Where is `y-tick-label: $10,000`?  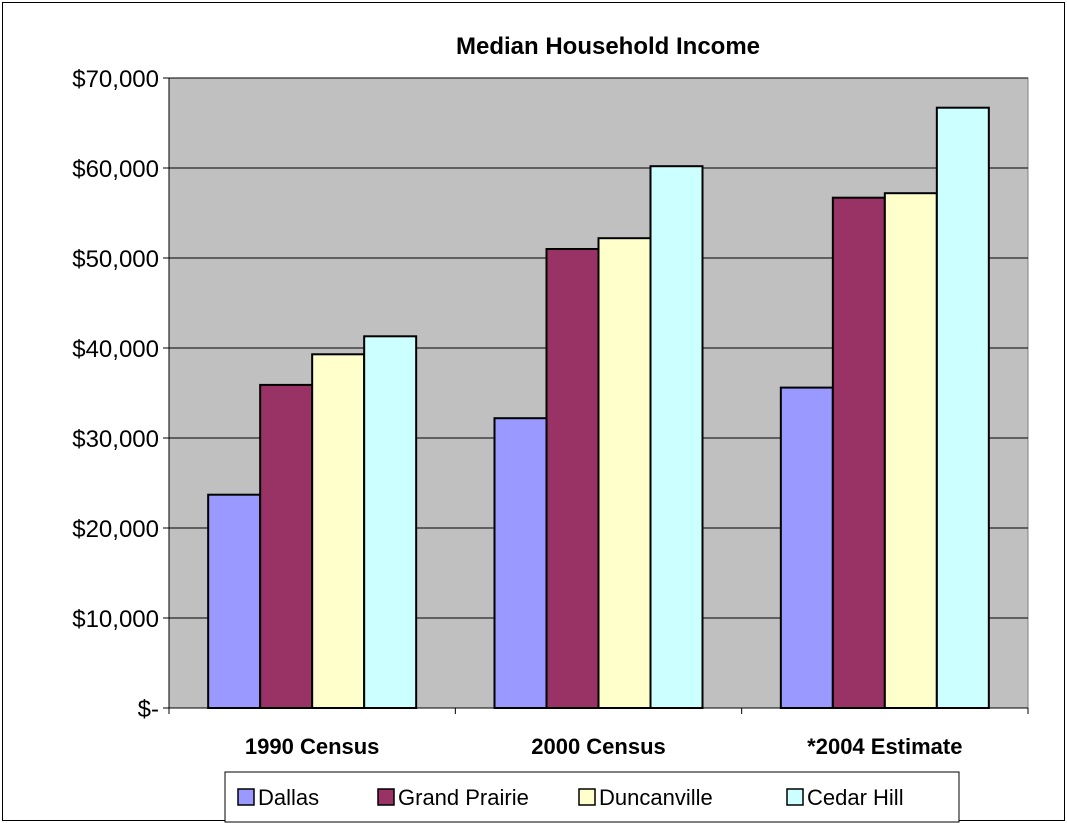 y-tick-label: $10,000 is located at coordinates (115, 619).